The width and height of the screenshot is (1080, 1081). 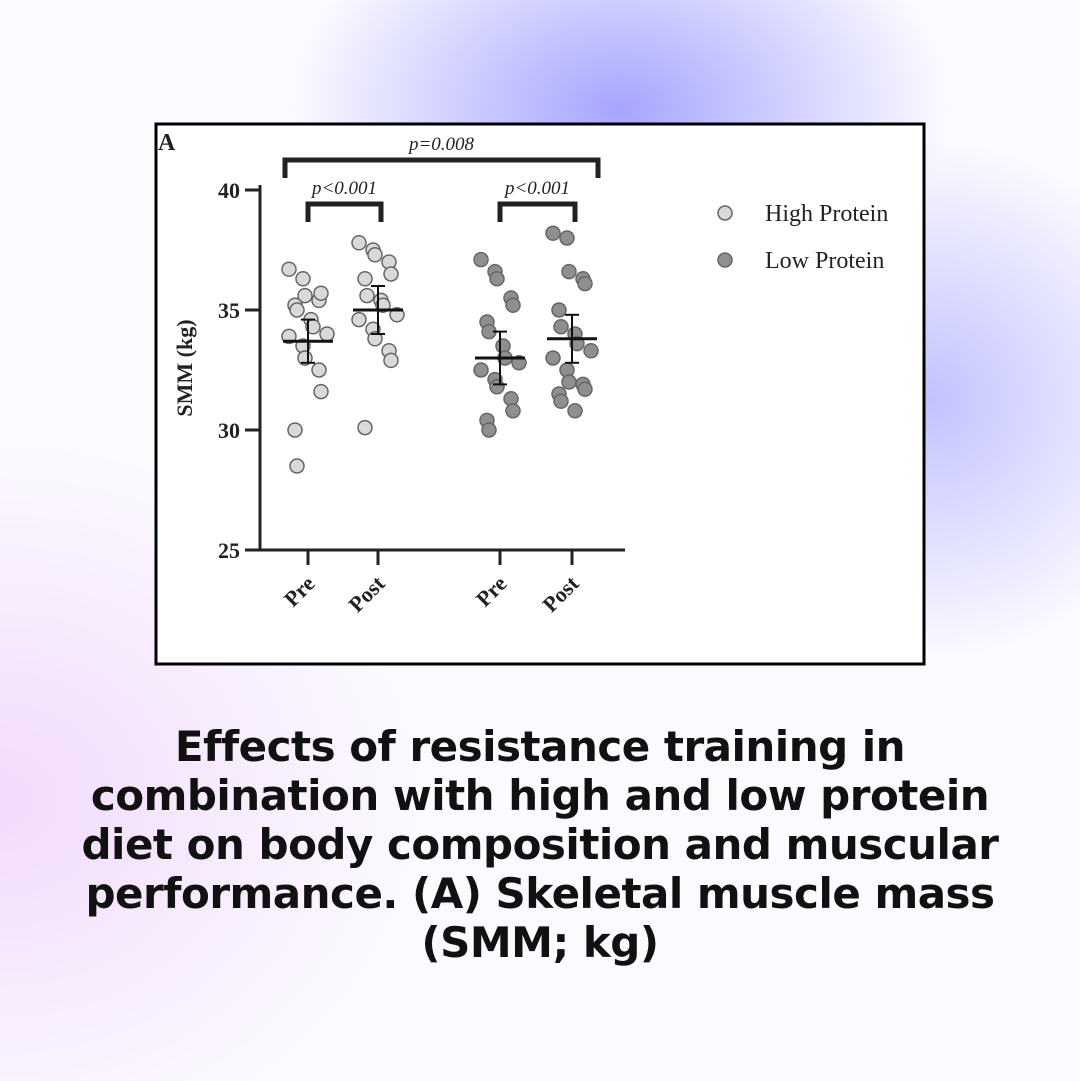 What do you see at coordinates (824, 261) in the screenshot?
I see `legend-label: Low Protein` at bounding box center [824, 261].